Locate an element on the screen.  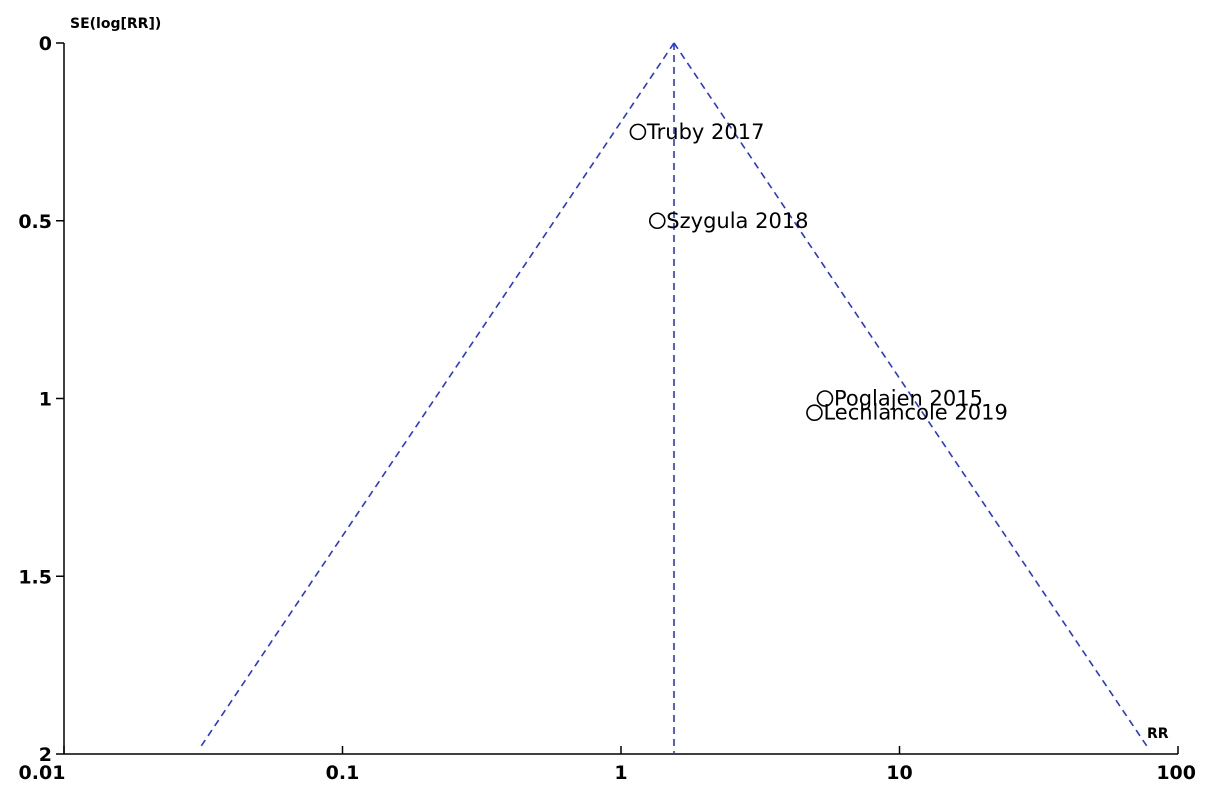
y-tick-label: 2 is located at coordinates (45, 755).